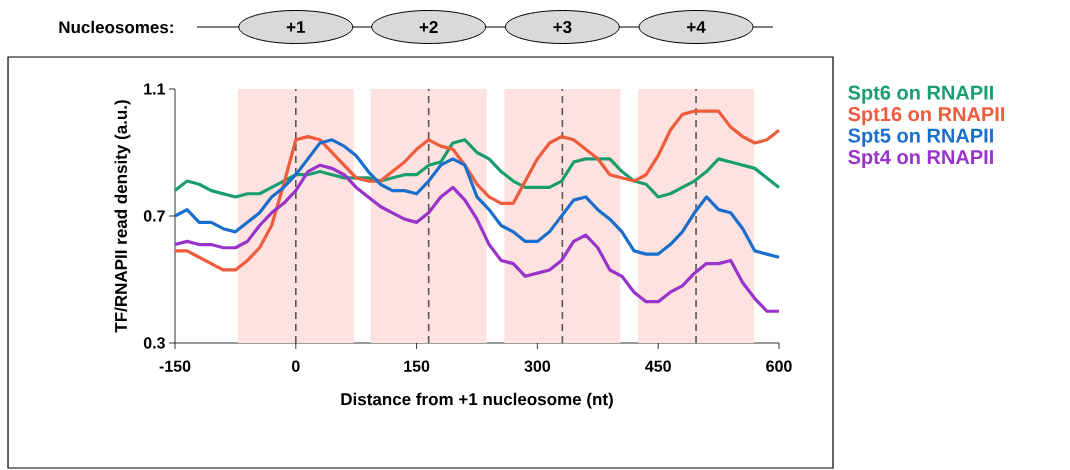  I want to click on y-axis-title: TF/RNAPII read density (a.u.), so click(122, 216).